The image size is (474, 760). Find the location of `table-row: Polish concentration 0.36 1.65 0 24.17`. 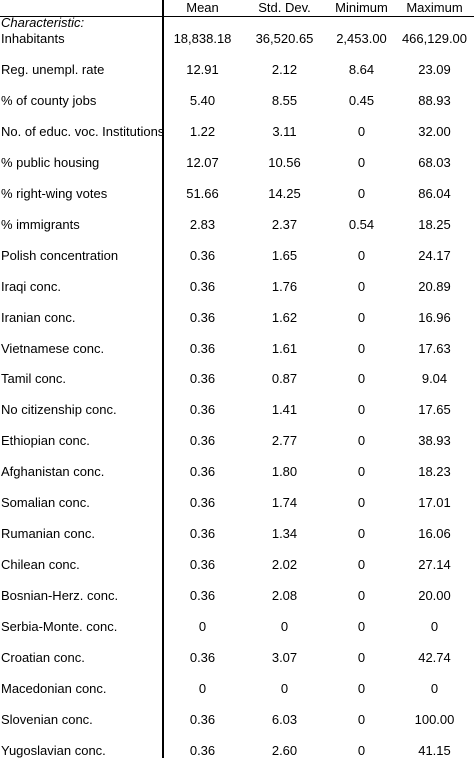

table-row: Polish concentration 0.36 1.65 0 24.17 is located at coordinates (237, 256).